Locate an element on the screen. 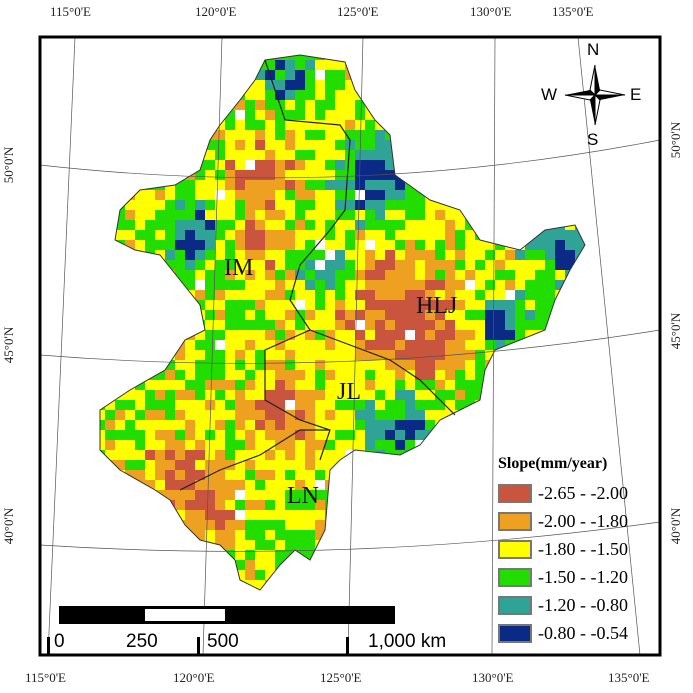  lat-label-left: 50°0'N is located at coordinates (9, 165).